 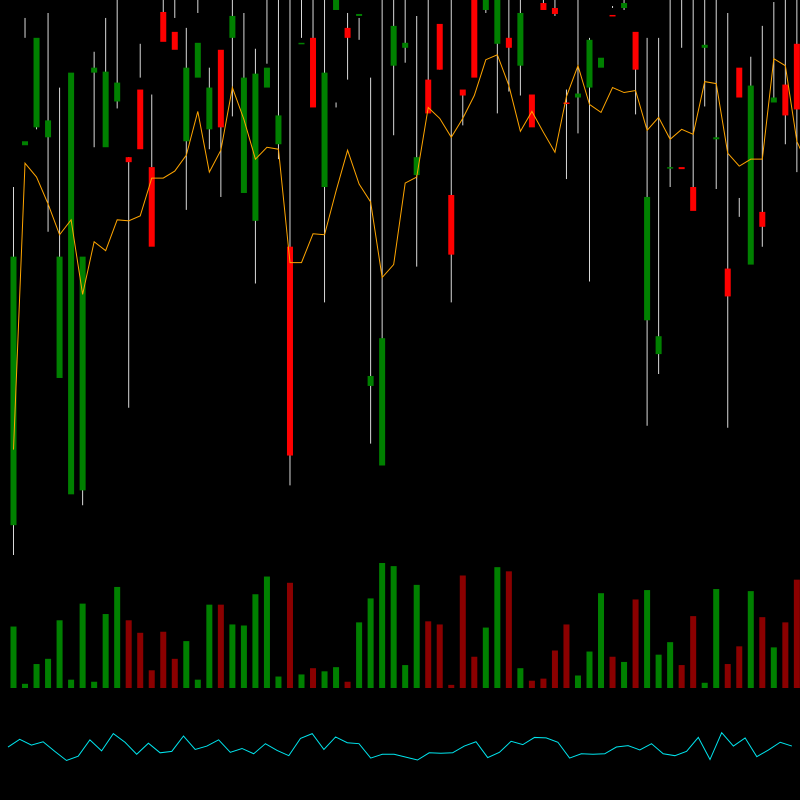 I want to click on oscillator-line, so click(x=400, y=746).